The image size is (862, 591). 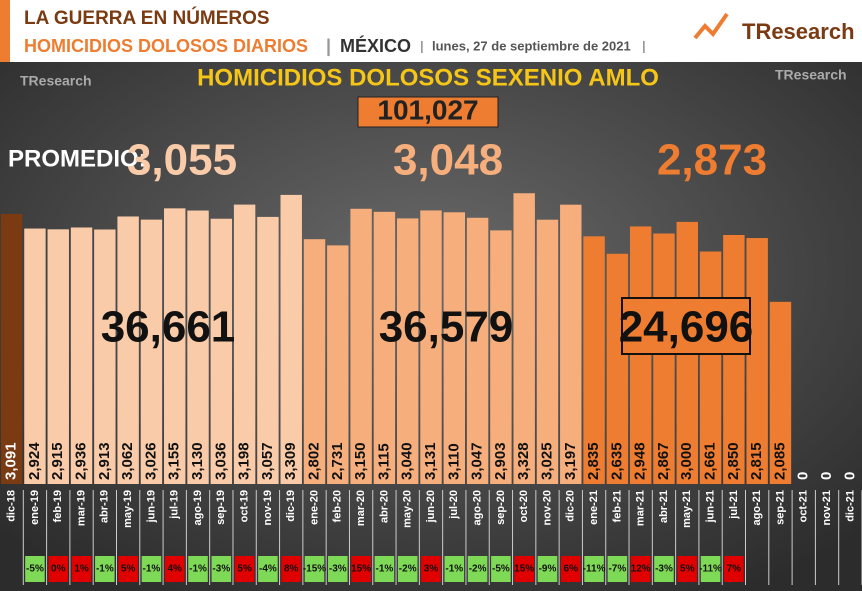 What do you see at coordinates (105, 506) in the screenshot?
I see `x-tick-label: abr-19` at bounding box center [105, 506].